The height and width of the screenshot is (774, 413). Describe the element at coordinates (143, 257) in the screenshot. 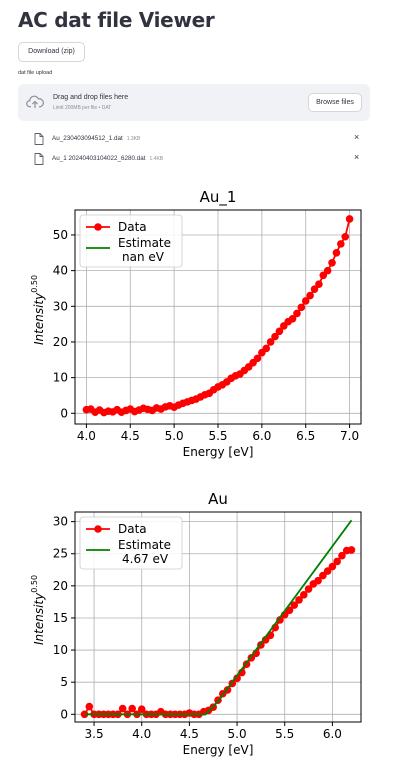

I see `legend-estimate-value: nan eV` at that location.